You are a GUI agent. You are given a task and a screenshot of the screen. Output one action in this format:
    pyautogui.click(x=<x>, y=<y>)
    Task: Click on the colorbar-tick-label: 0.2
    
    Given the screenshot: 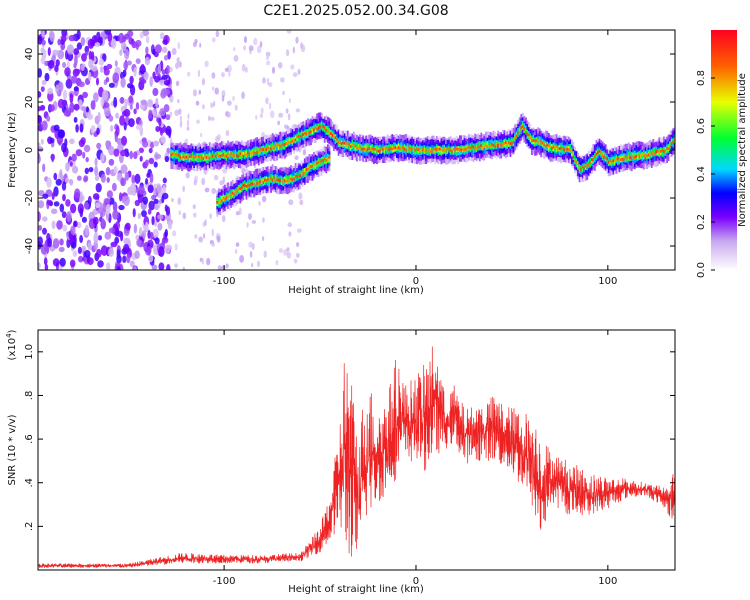 What is the action you would take?
    pyautogui.click(x=701, y=222)
    